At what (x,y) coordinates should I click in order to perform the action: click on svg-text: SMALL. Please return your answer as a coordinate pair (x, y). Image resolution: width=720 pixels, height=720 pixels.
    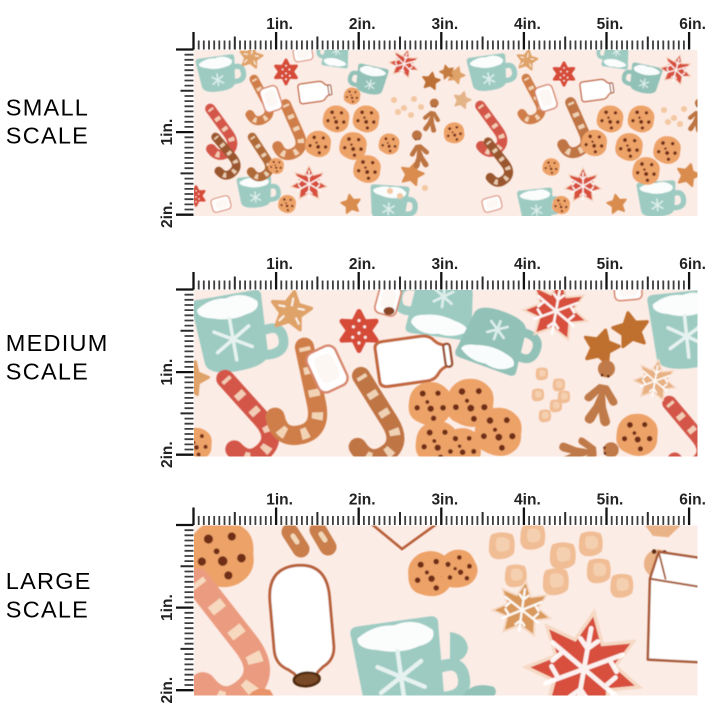
    Looking at the image, I should click on (47, 108).